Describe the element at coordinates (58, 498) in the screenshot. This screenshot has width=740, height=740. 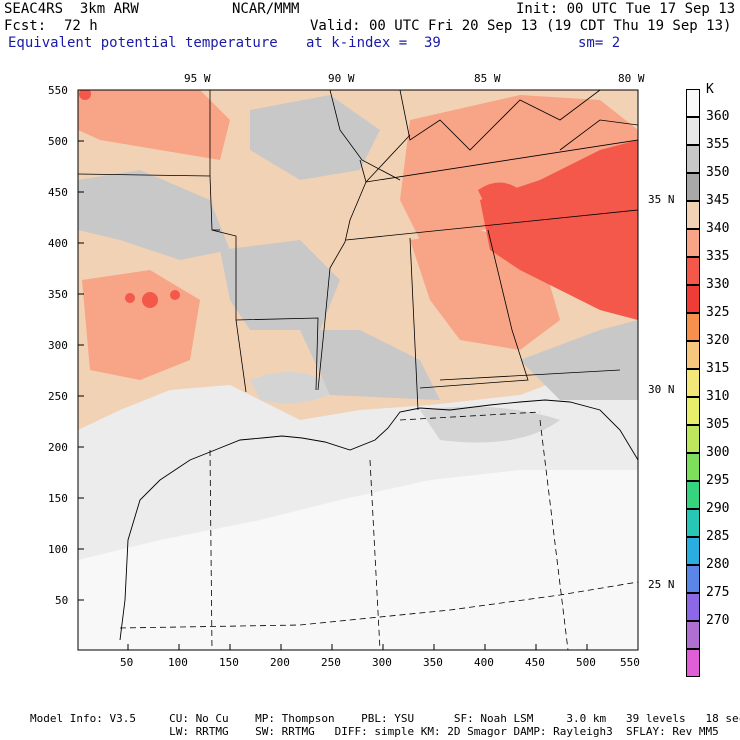
I see `y-tick-150: 150` at that location.